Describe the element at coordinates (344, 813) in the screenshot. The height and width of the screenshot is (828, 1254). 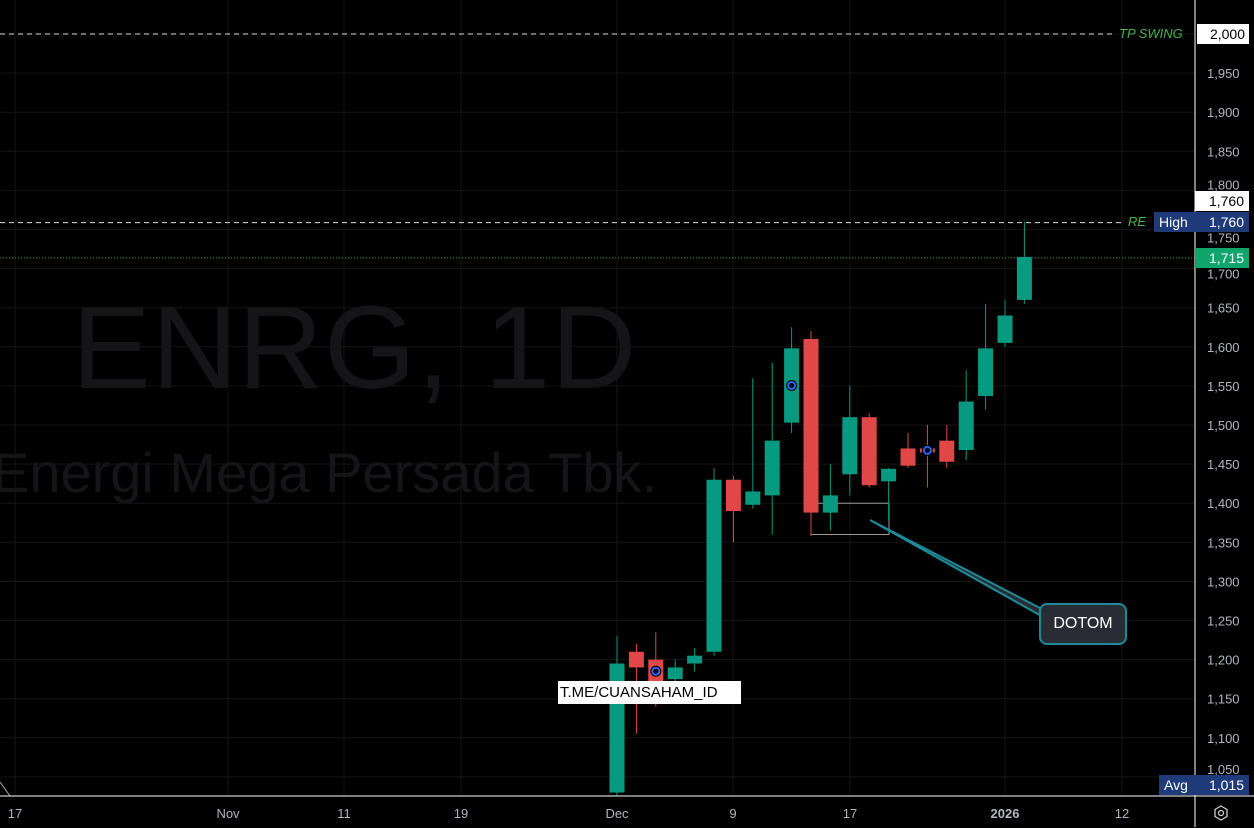
I see `x-tick-label: 11` at that location.